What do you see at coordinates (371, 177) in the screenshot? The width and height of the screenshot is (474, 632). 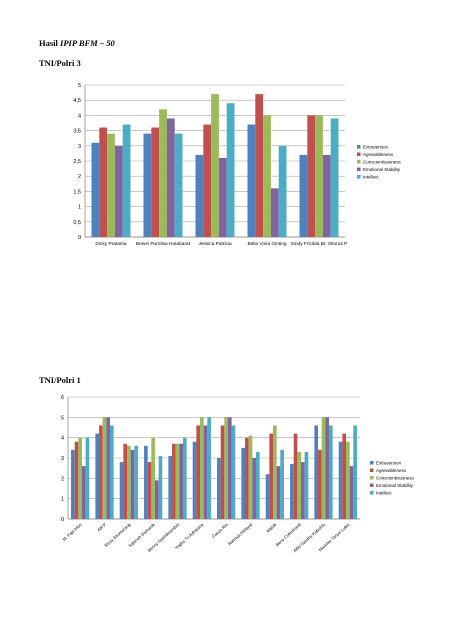 I see `legend-label: Intellect` at bounding box center [371, 177].